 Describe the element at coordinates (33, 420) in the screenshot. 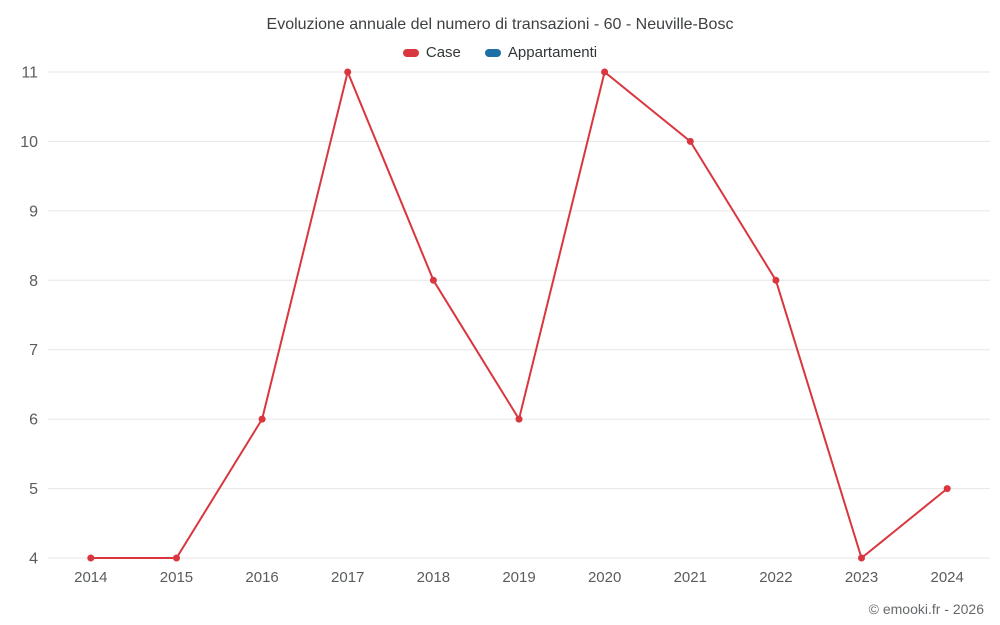

I see `svg-text: 6` at that location.